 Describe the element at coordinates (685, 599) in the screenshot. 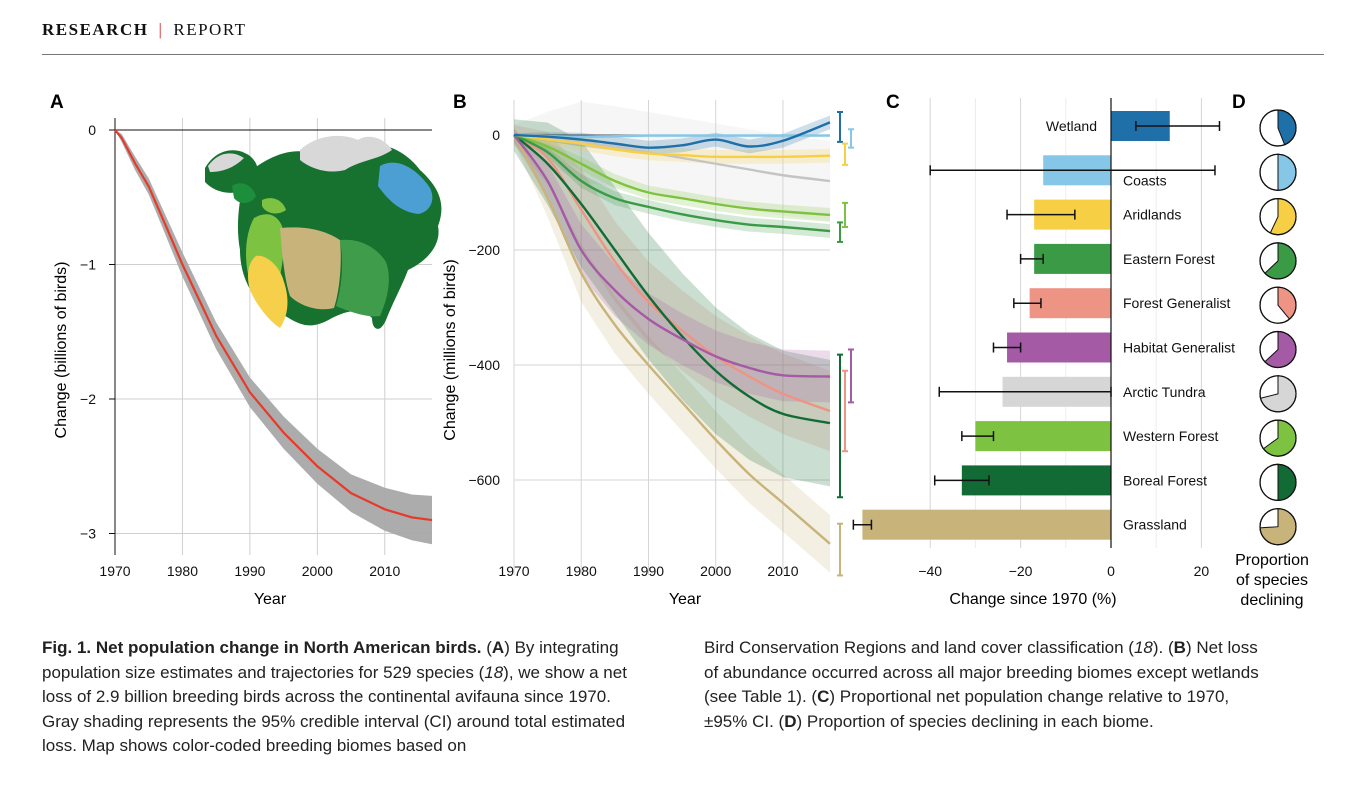

I see `panel-b-xlabel: Year` at that location.